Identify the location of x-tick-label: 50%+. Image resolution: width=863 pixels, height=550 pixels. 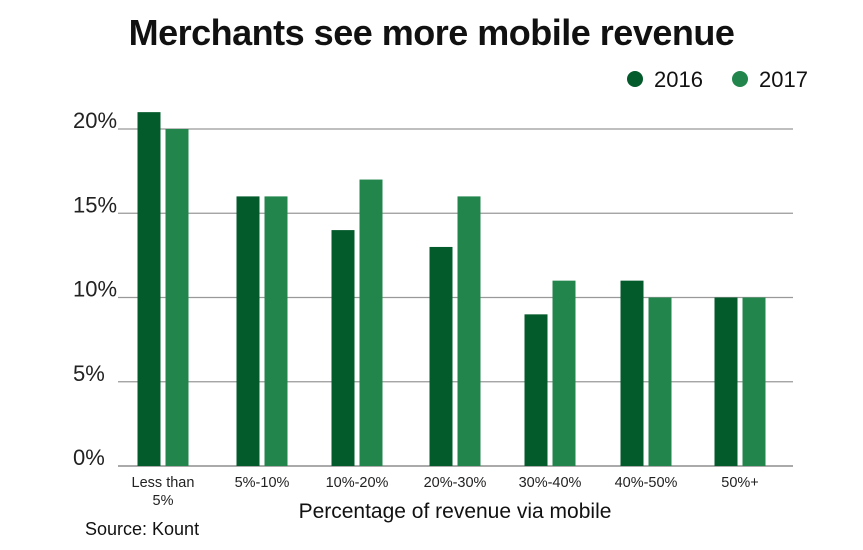
(740, 483).